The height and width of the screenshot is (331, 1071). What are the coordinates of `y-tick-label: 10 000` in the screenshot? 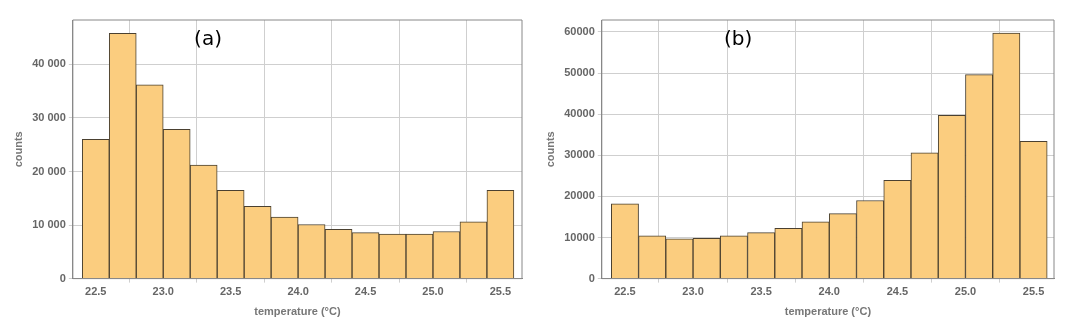 It's located at (49, 224).